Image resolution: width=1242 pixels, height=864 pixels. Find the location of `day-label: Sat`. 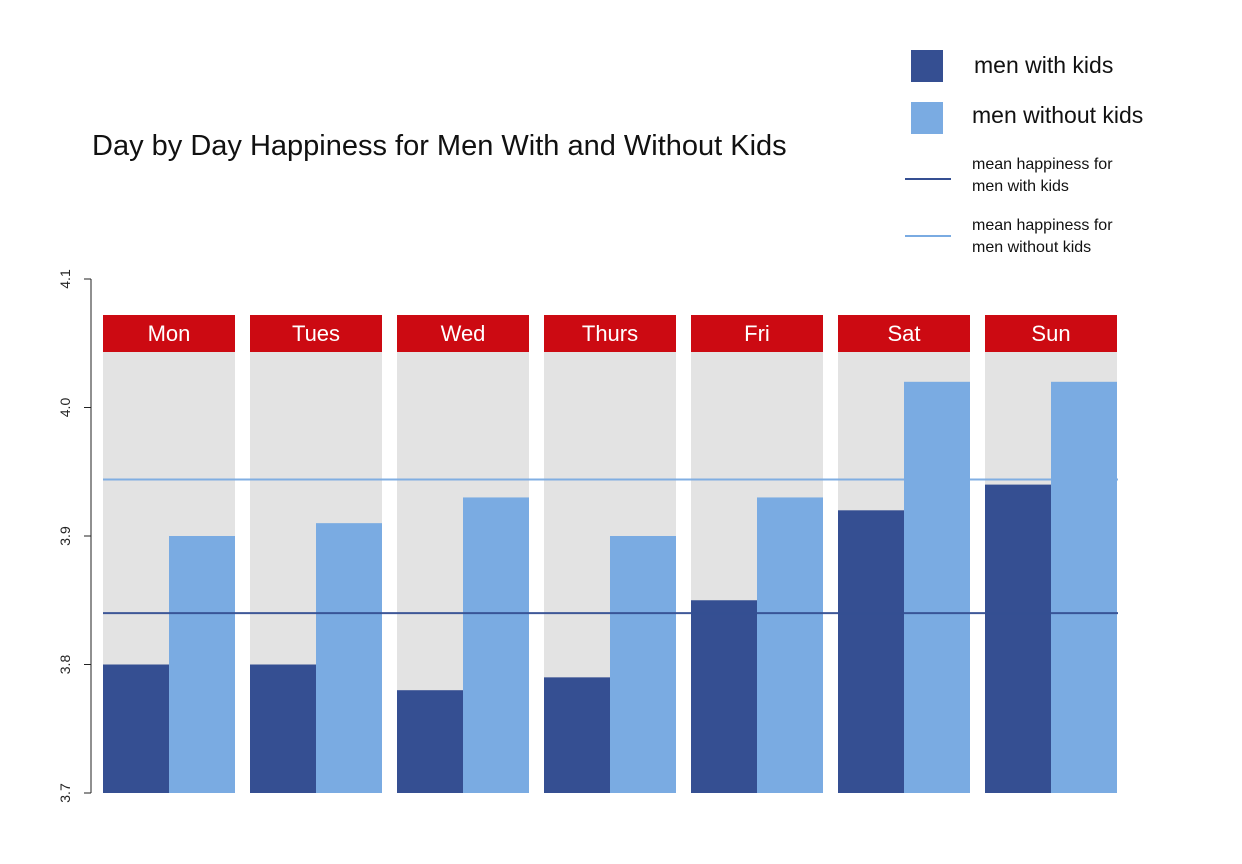

day-label: Sat is located at coordinates (903, 333).